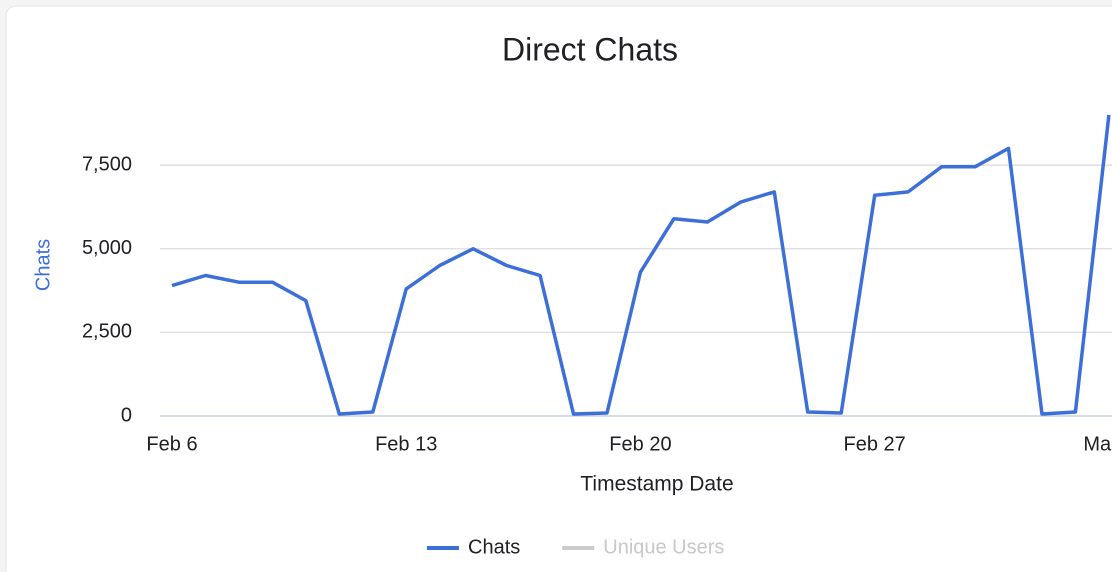 The height and width of the screenshot is (572, 1112). Describe the element at coordinates (1097, 444) in the screenshot. I see `x-tick-label: Mar 6` at that location.